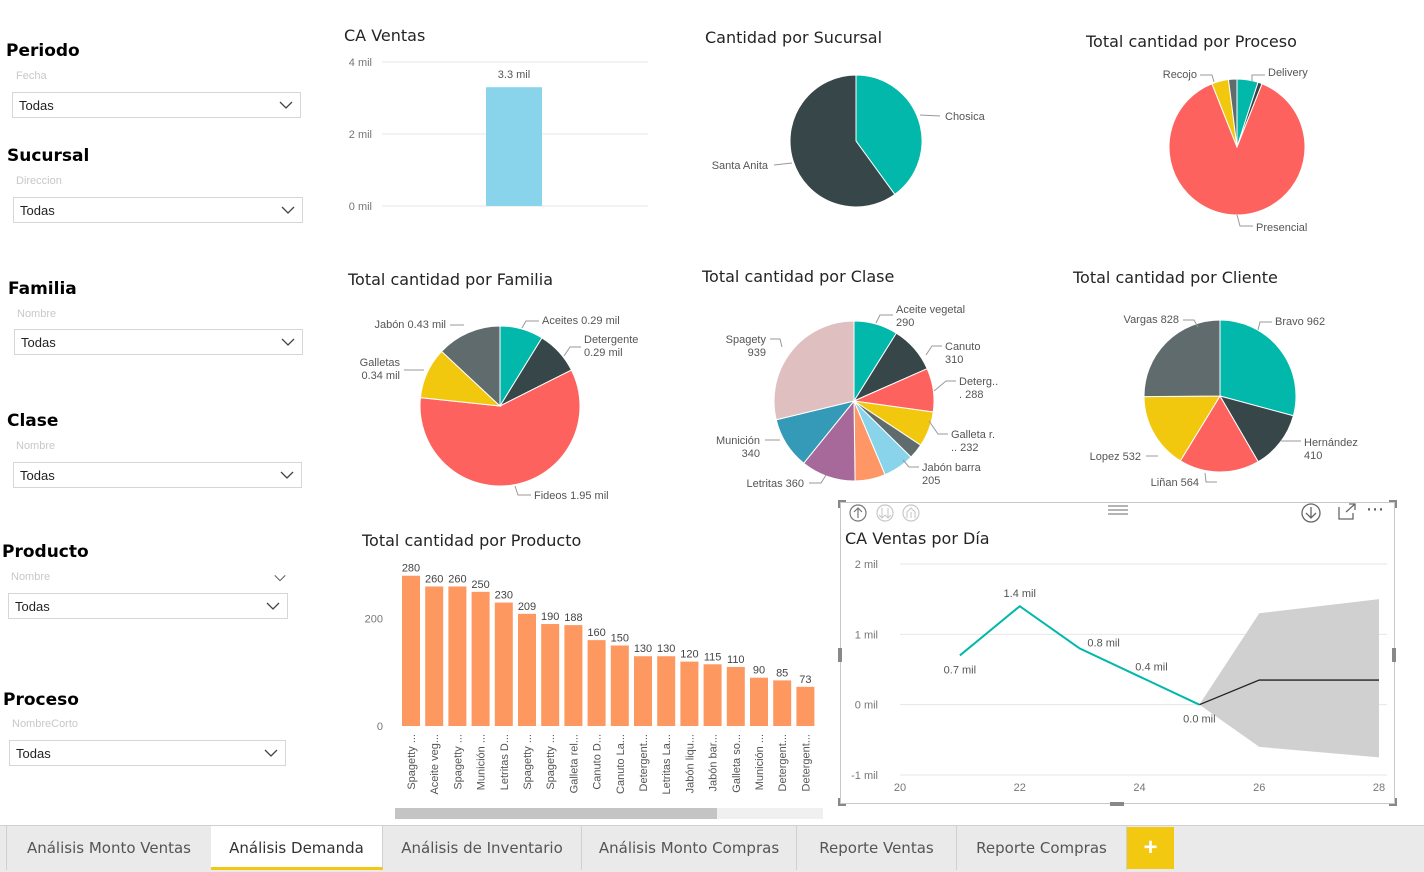 This screenshot has width=1424, height=872. I want to click on data-label: 130, so click(666, 649).